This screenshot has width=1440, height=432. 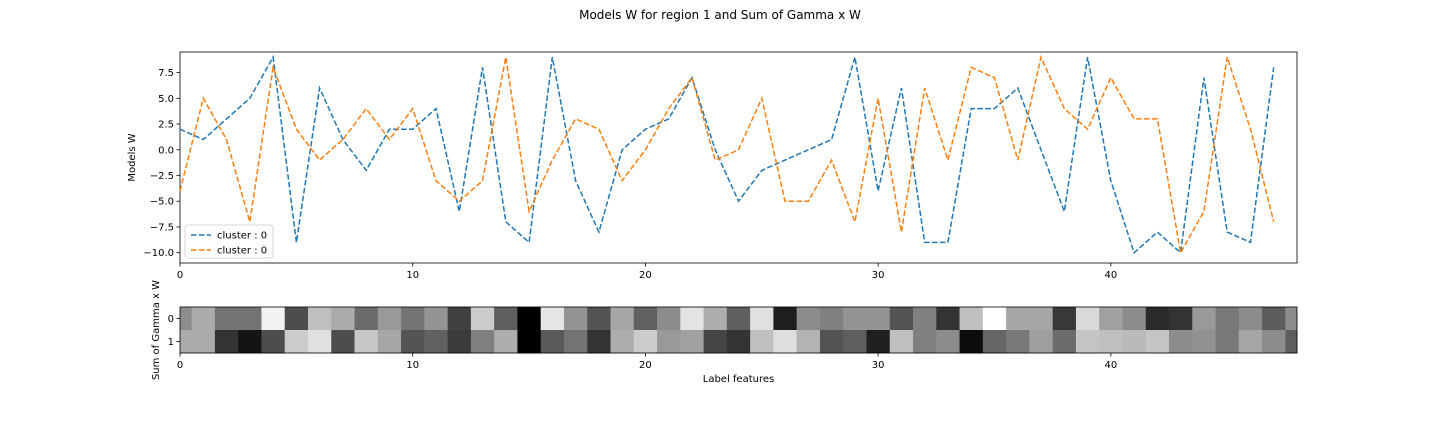 I want to click on y-tick-label: 7.5, so click(x=166, y=73).